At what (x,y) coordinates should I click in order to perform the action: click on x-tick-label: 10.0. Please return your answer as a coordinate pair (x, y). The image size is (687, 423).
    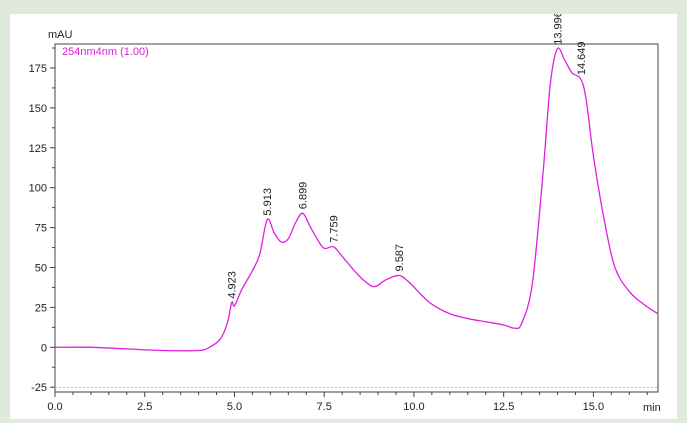
    Looking at the image, I should click on (413, 407).